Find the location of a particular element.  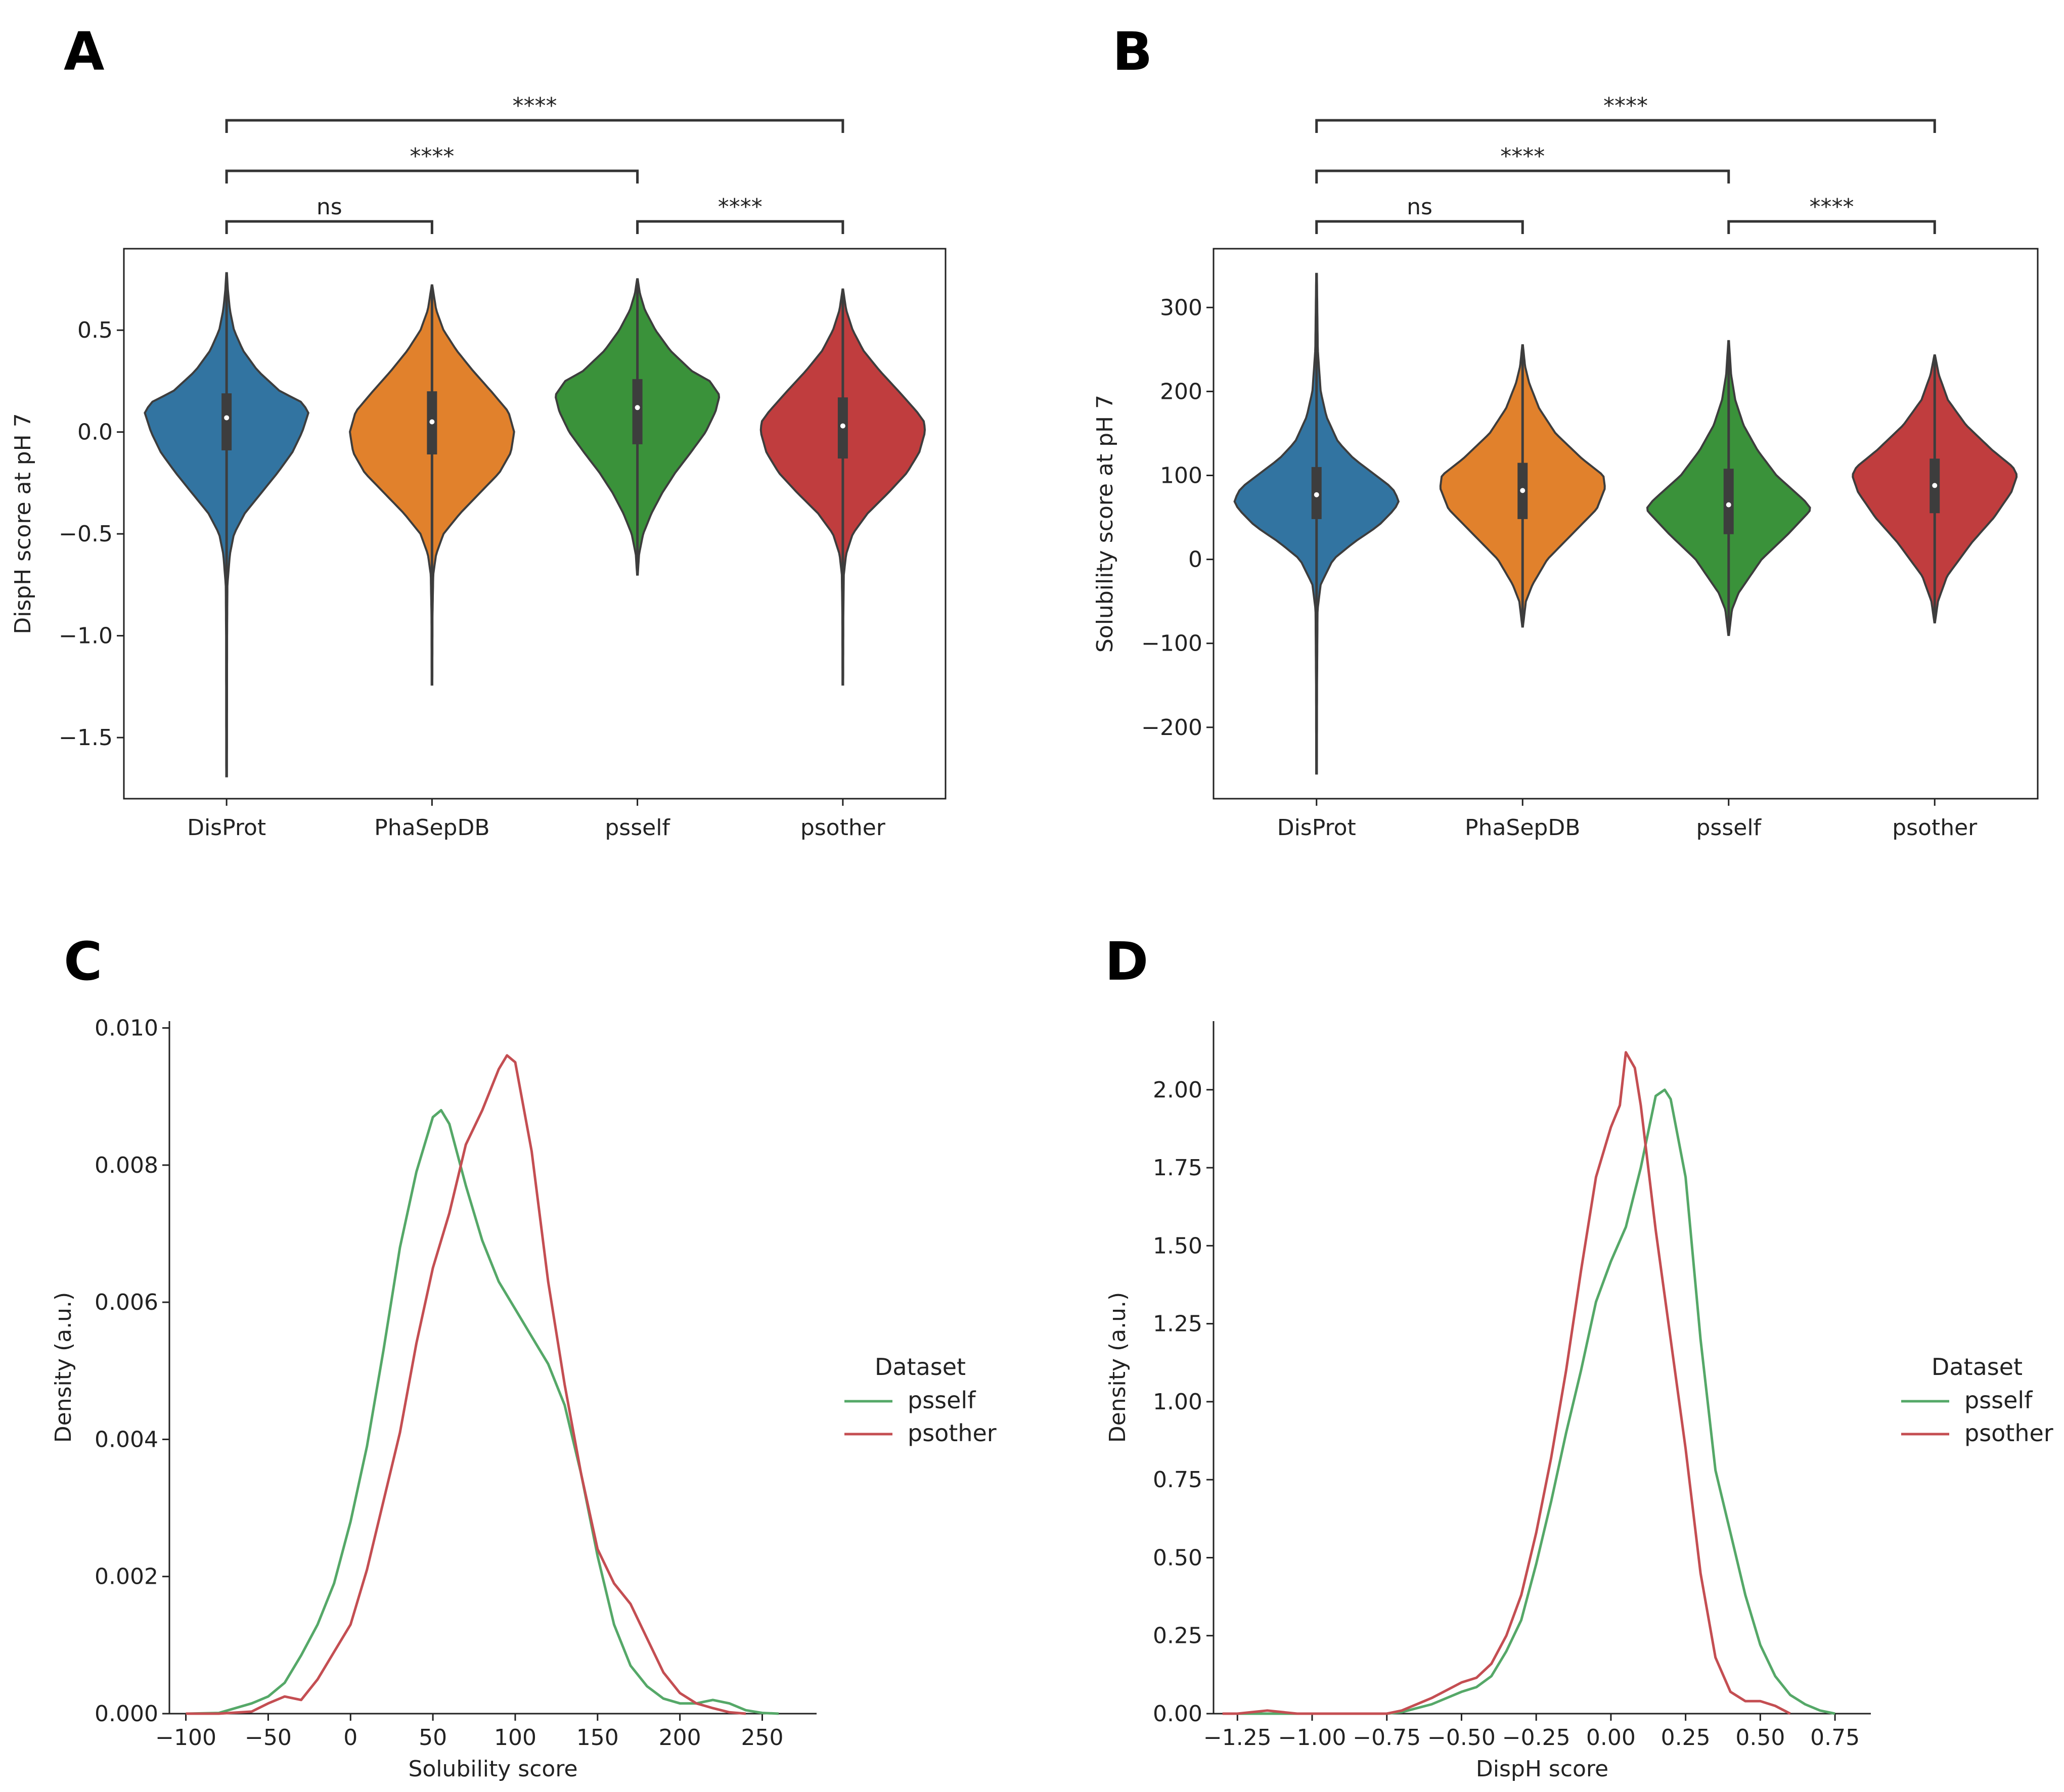

x-tick-label: 0.75 is located at coordinates (1835, 1738).